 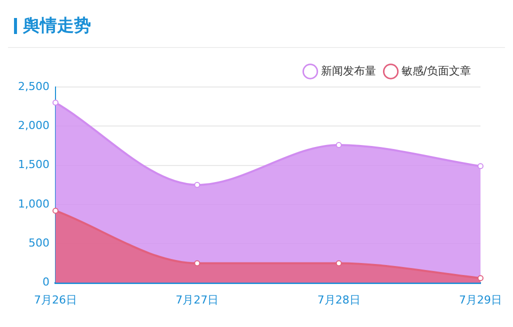 What do you see at coordinates (34, 125) in the screenshot?
I see `y-tick-label: 2,000` at bounding box center [34, 125].